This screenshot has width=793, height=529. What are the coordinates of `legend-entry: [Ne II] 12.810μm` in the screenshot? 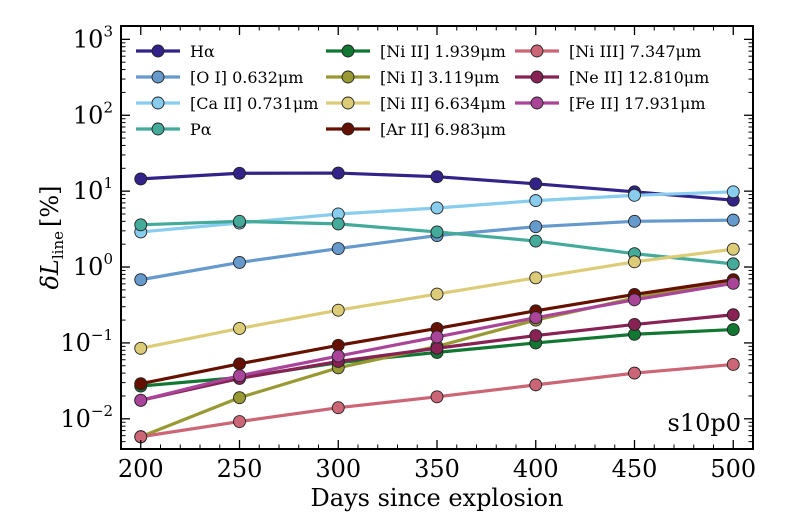 It's located at (612, 77).